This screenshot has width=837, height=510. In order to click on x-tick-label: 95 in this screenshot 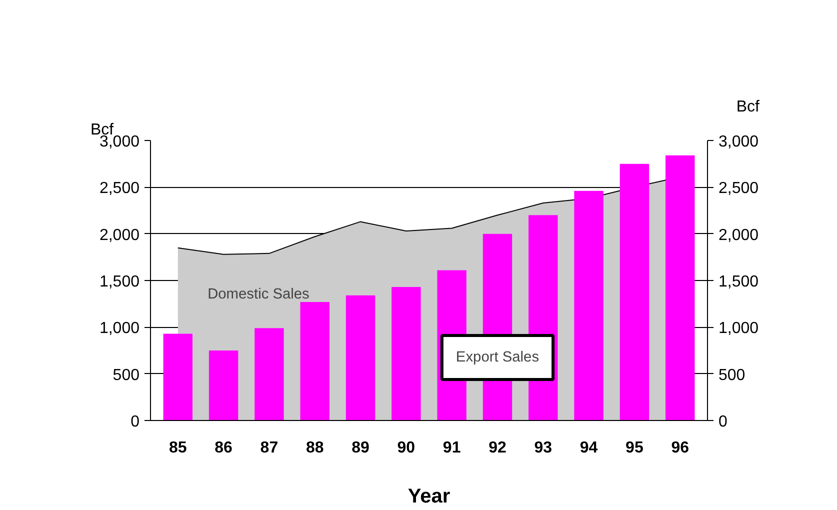, I will do `click(635, 448)`.